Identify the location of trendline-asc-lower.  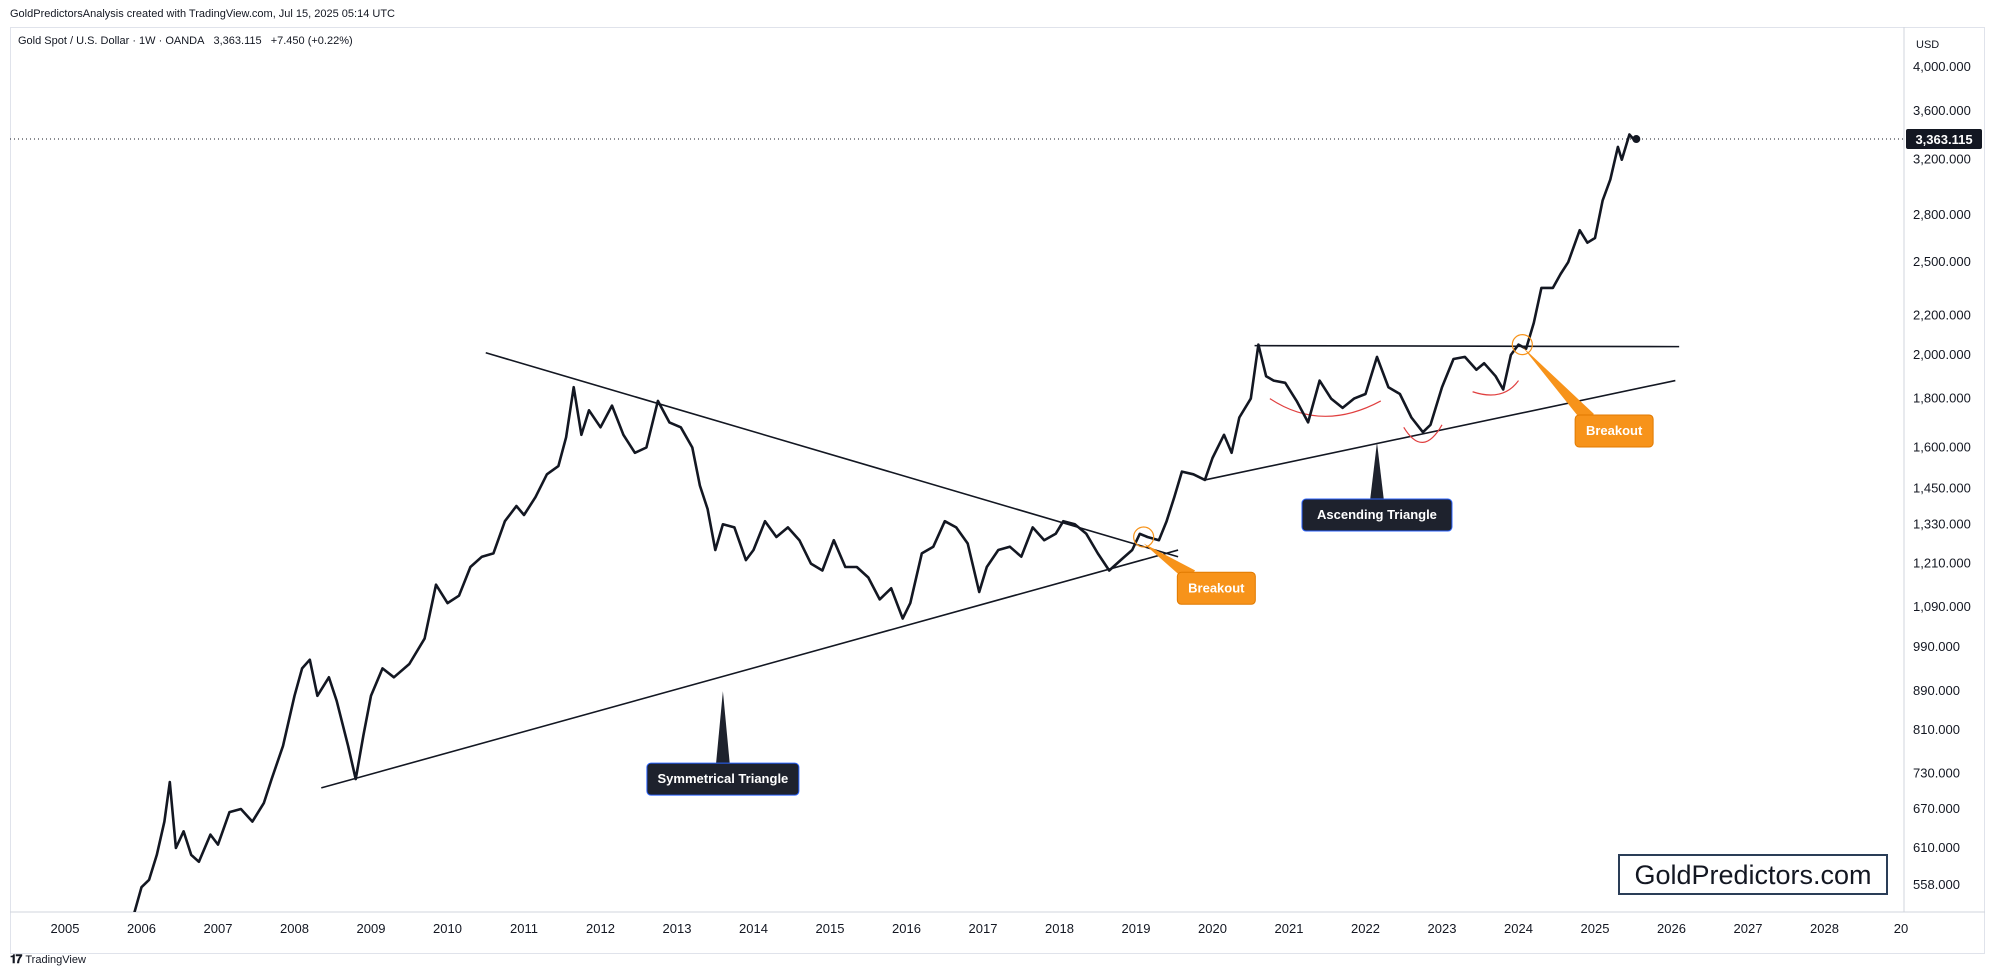
(1440, 430).